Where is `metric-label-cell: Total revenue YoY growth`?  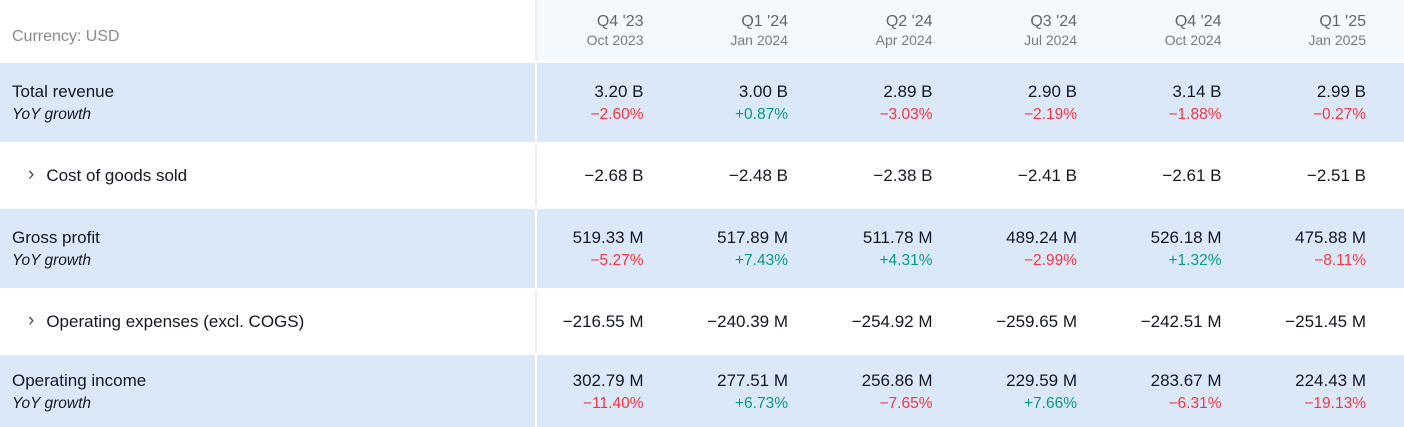 metric-label-cell: Total revenue YoY growth is located at coordinates (268, 102).